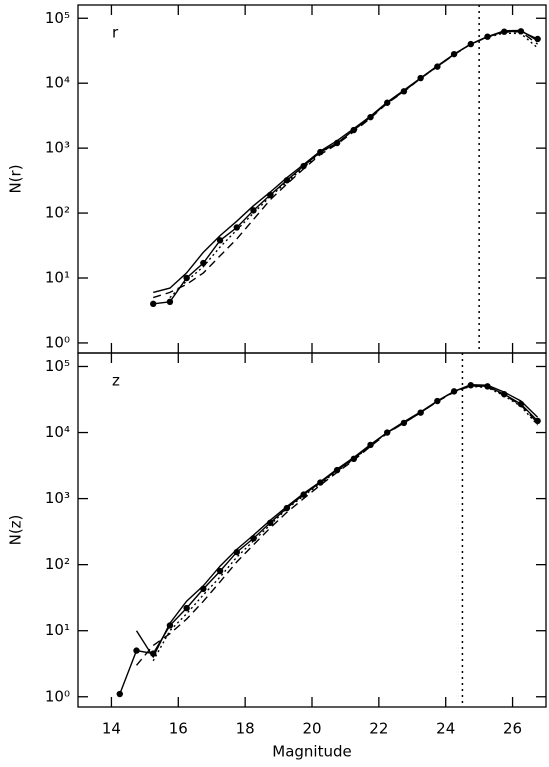 Image resolution: width=549 pixels, height=767 pixels. I want to click on x-tick-label: 16, so click(178, 729).